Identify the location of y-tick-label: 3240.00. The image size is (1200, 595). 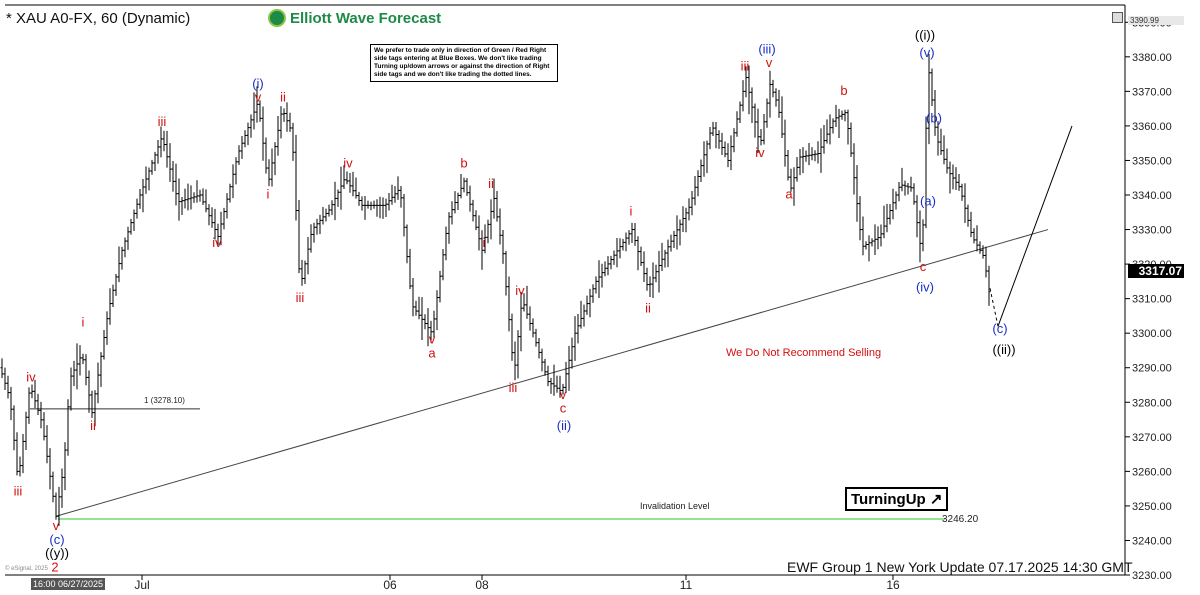
(1152, 541).